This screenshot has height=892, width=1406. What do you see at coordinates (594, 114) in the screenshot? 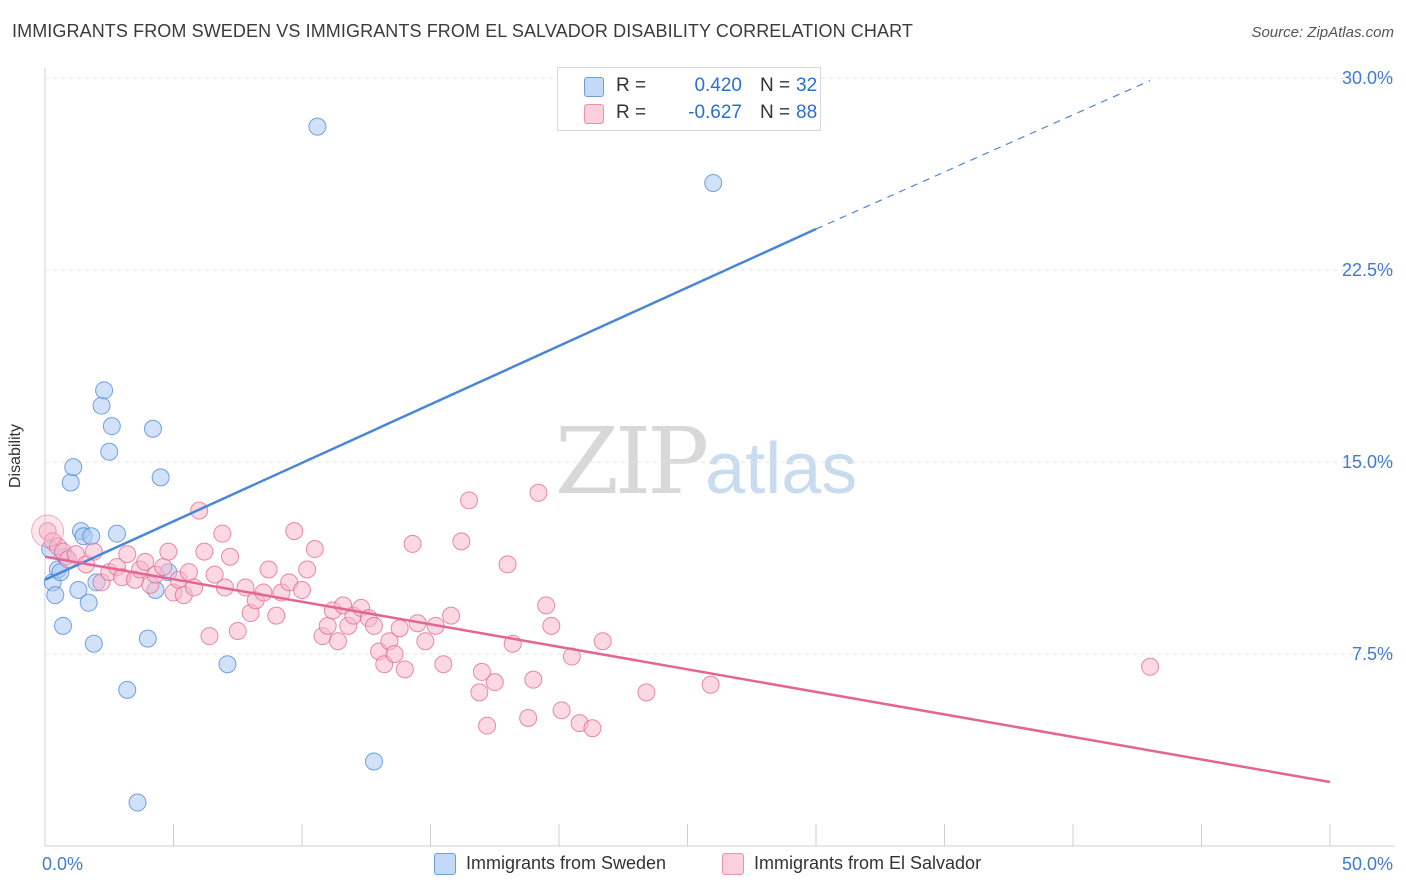
I see `legend-swatch-el-salvador` at bounding box center [594, 114].